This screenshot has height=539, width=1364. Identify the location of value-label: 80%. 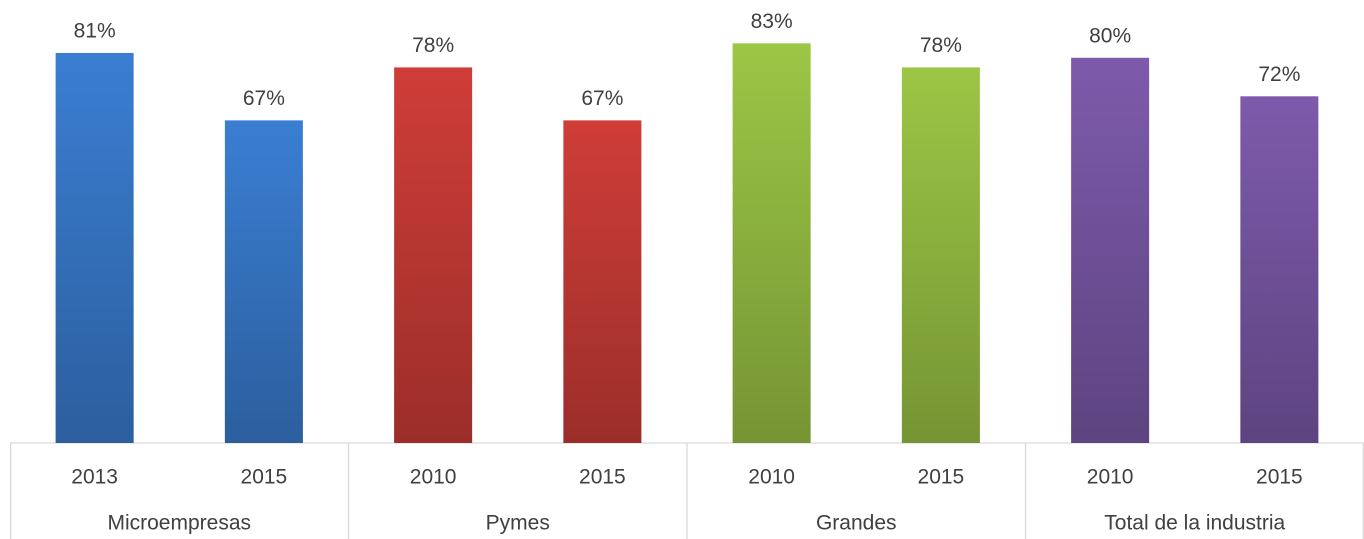
(1110, 35).